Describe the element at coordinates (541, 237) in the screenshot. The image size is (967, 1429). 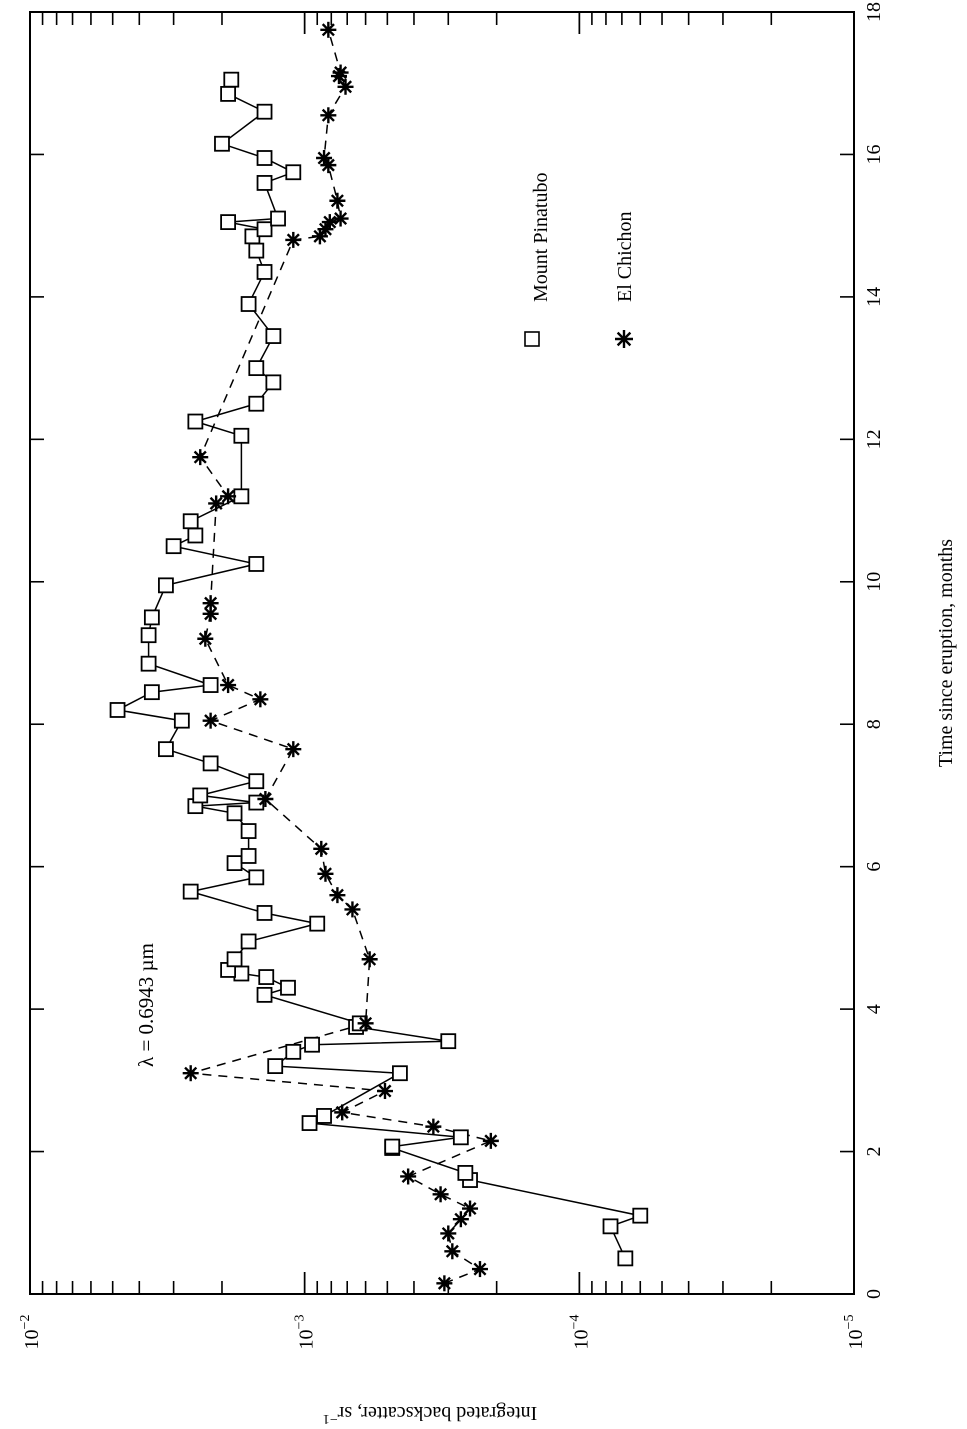
I see `legend-label-mount-pinatubo: Mount Pinatubo` at that location.